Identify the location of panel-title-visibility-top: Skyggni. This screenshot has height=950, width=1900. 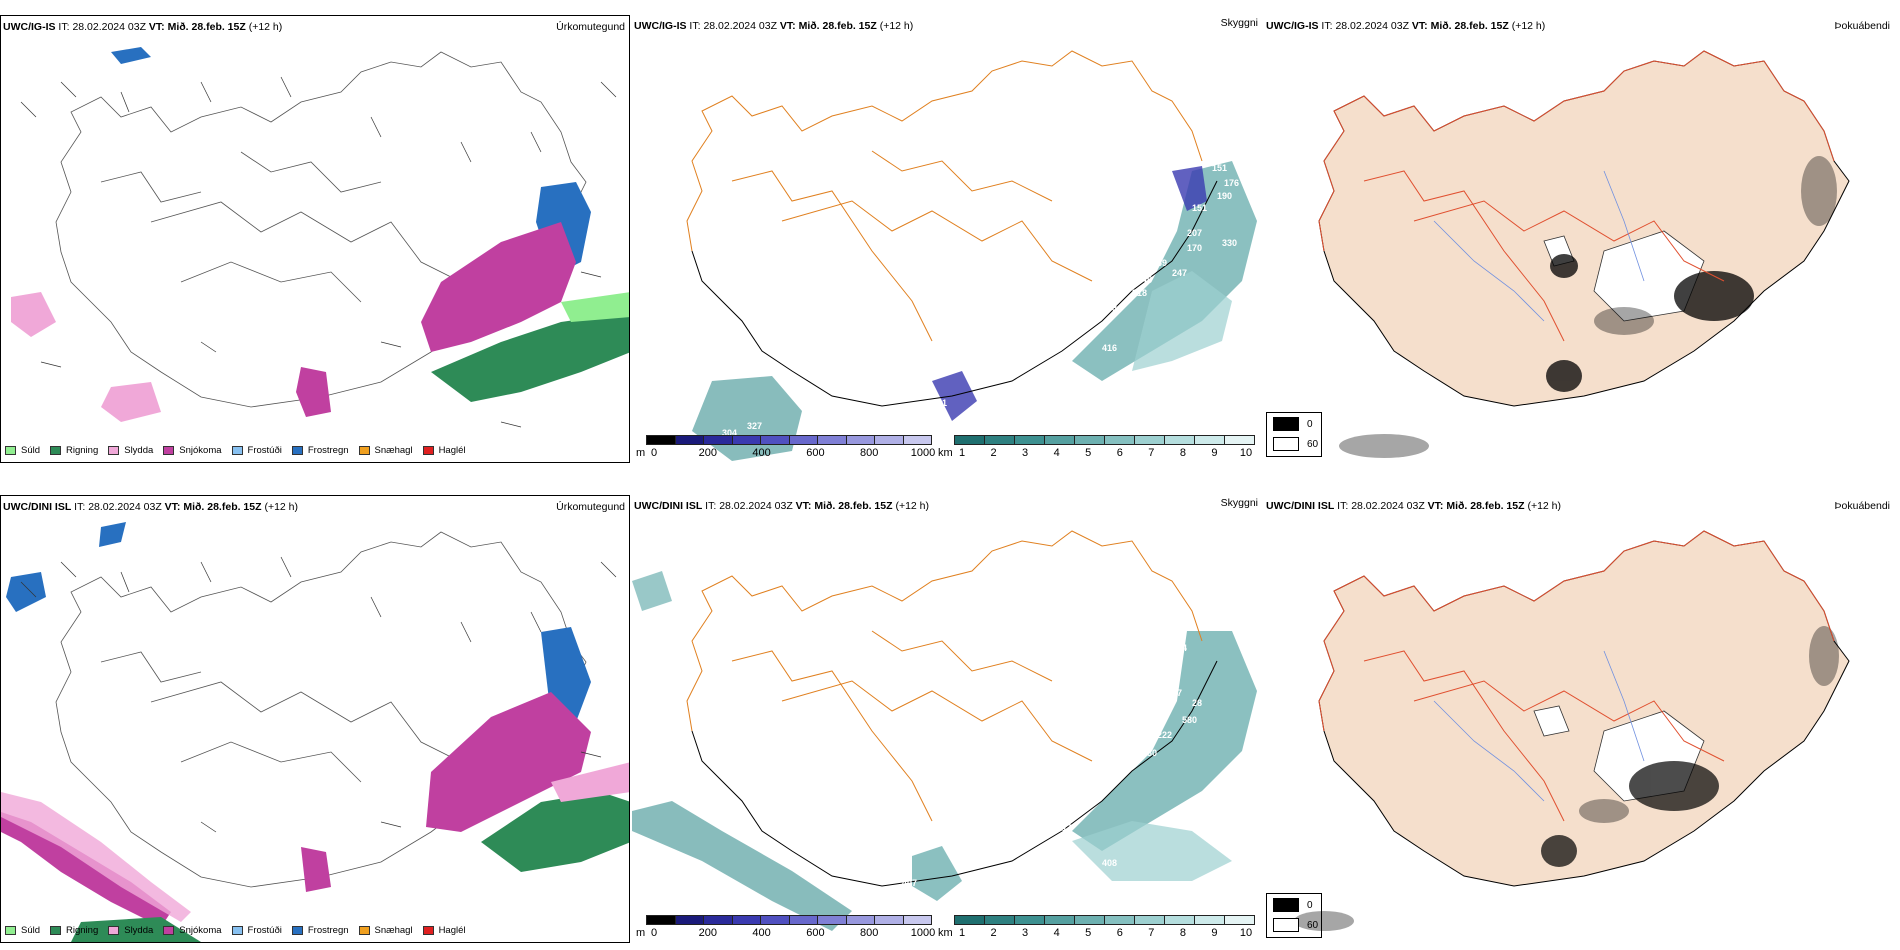
(1239, 23).